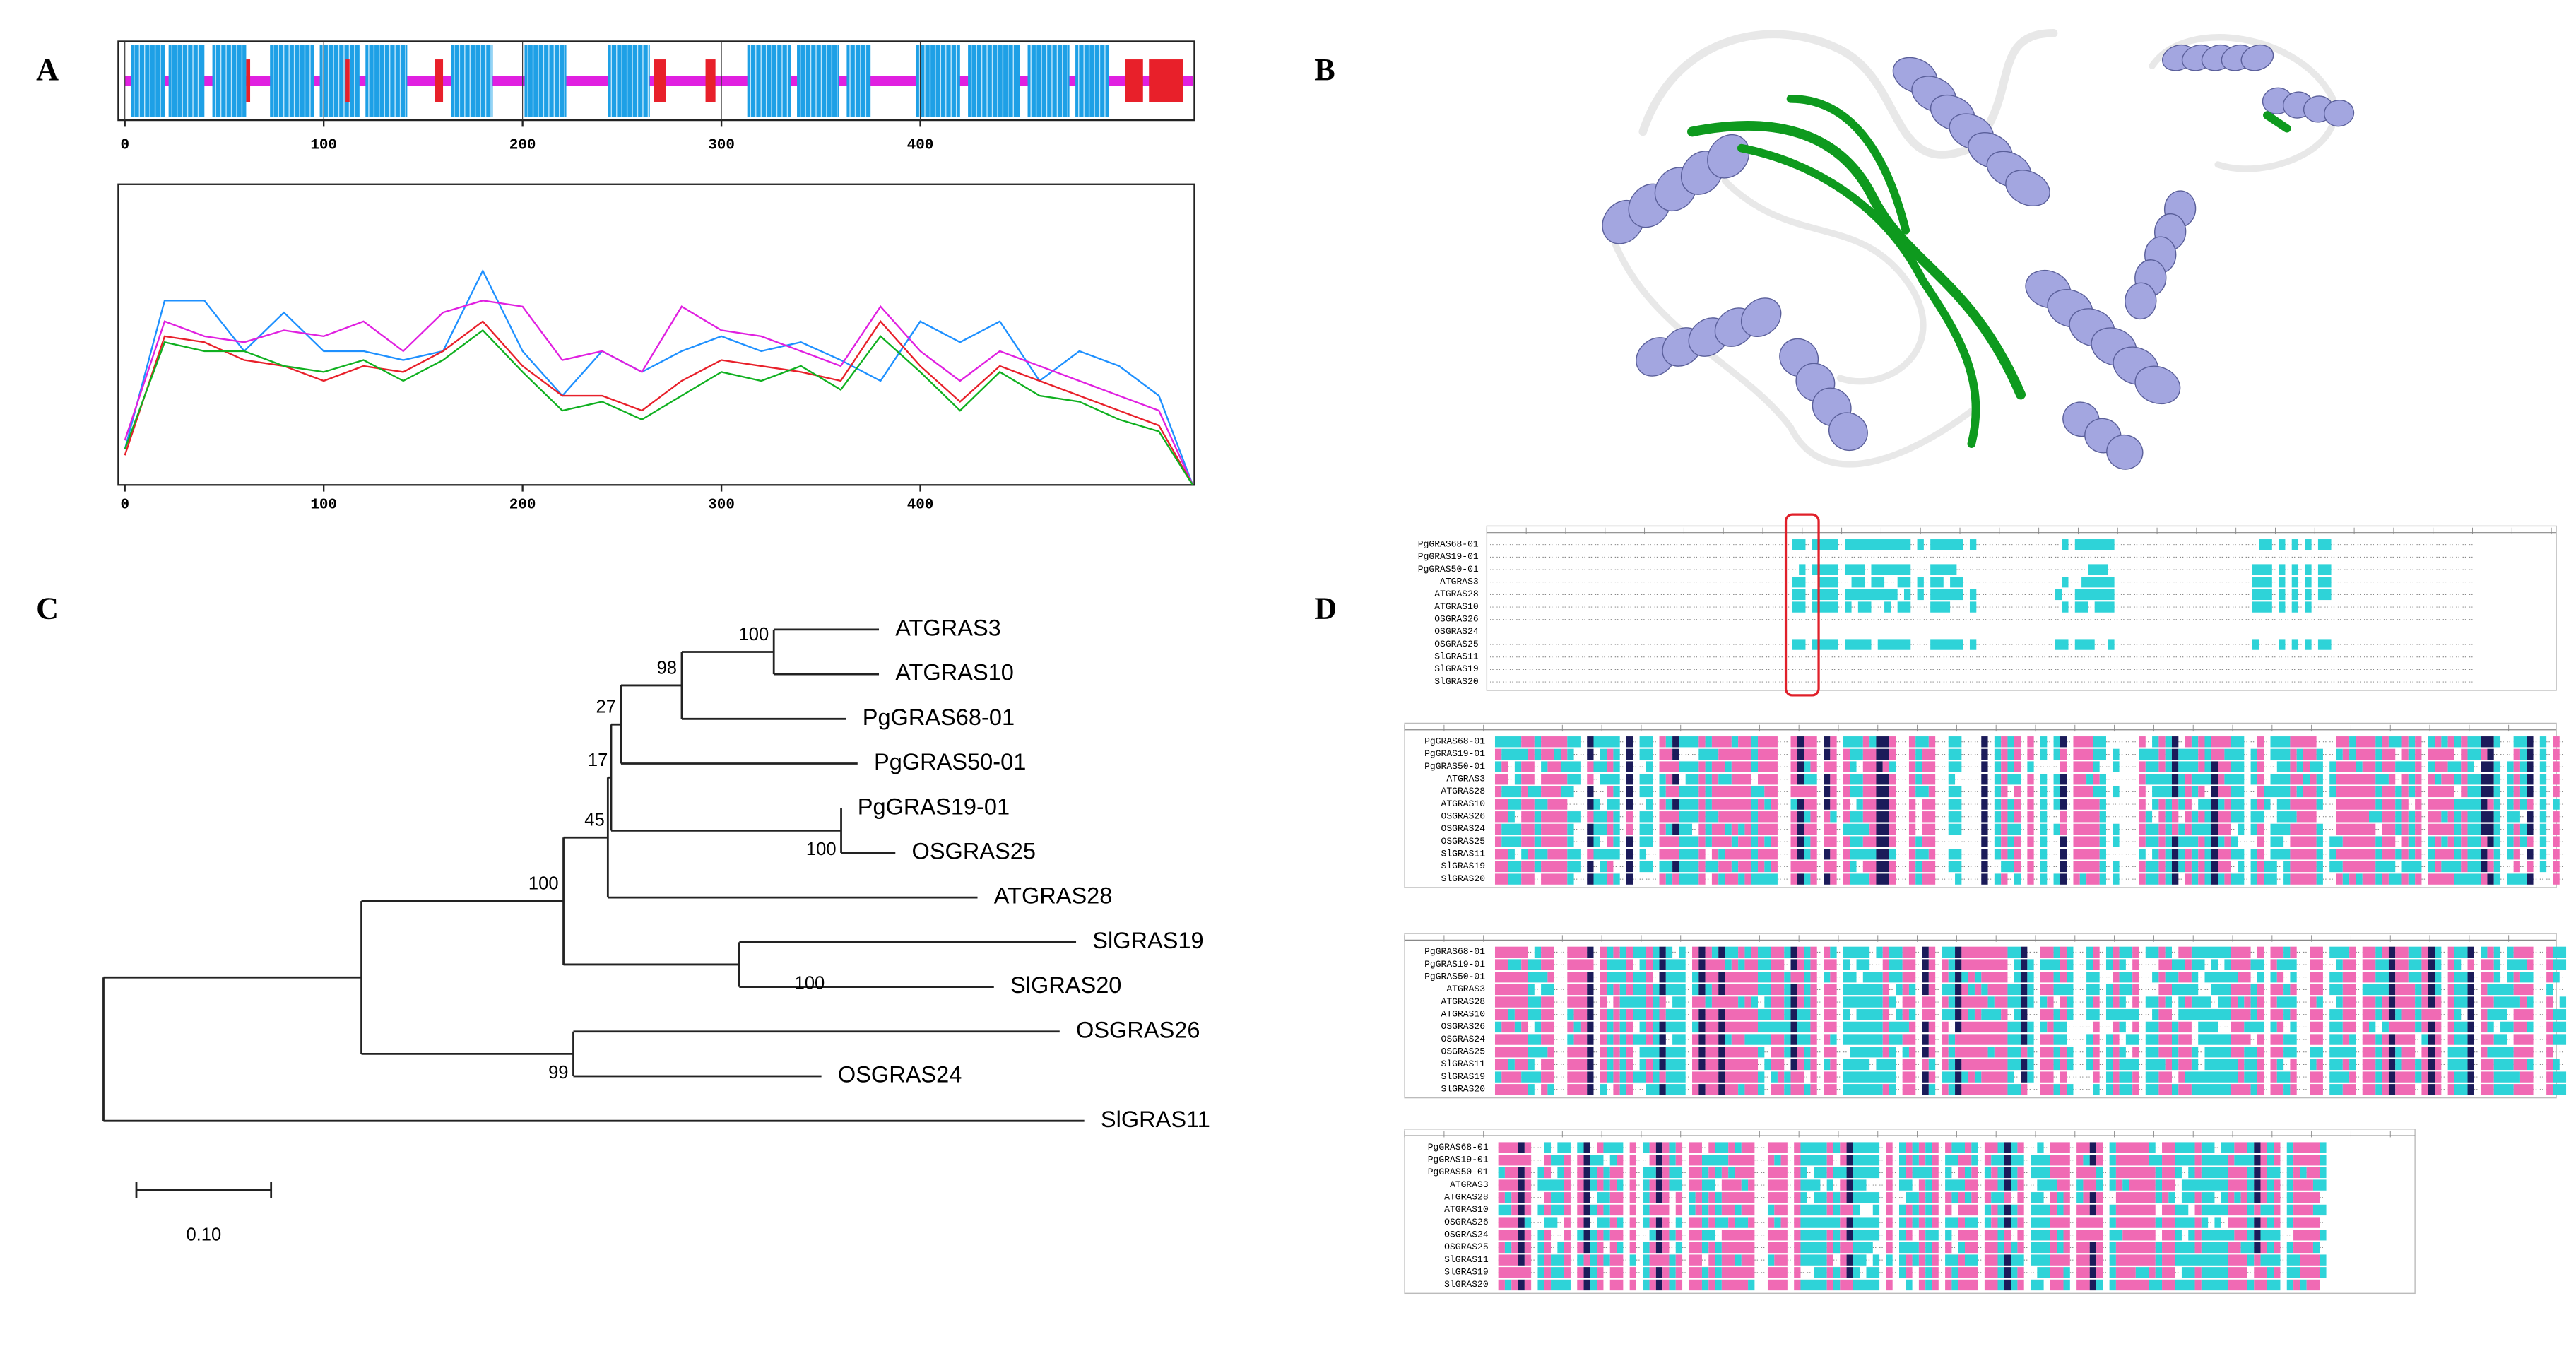 The image size is (2576, 1361). Describe the element at coordinates (186, 81) in the screenshot. I see `helix` at that location.